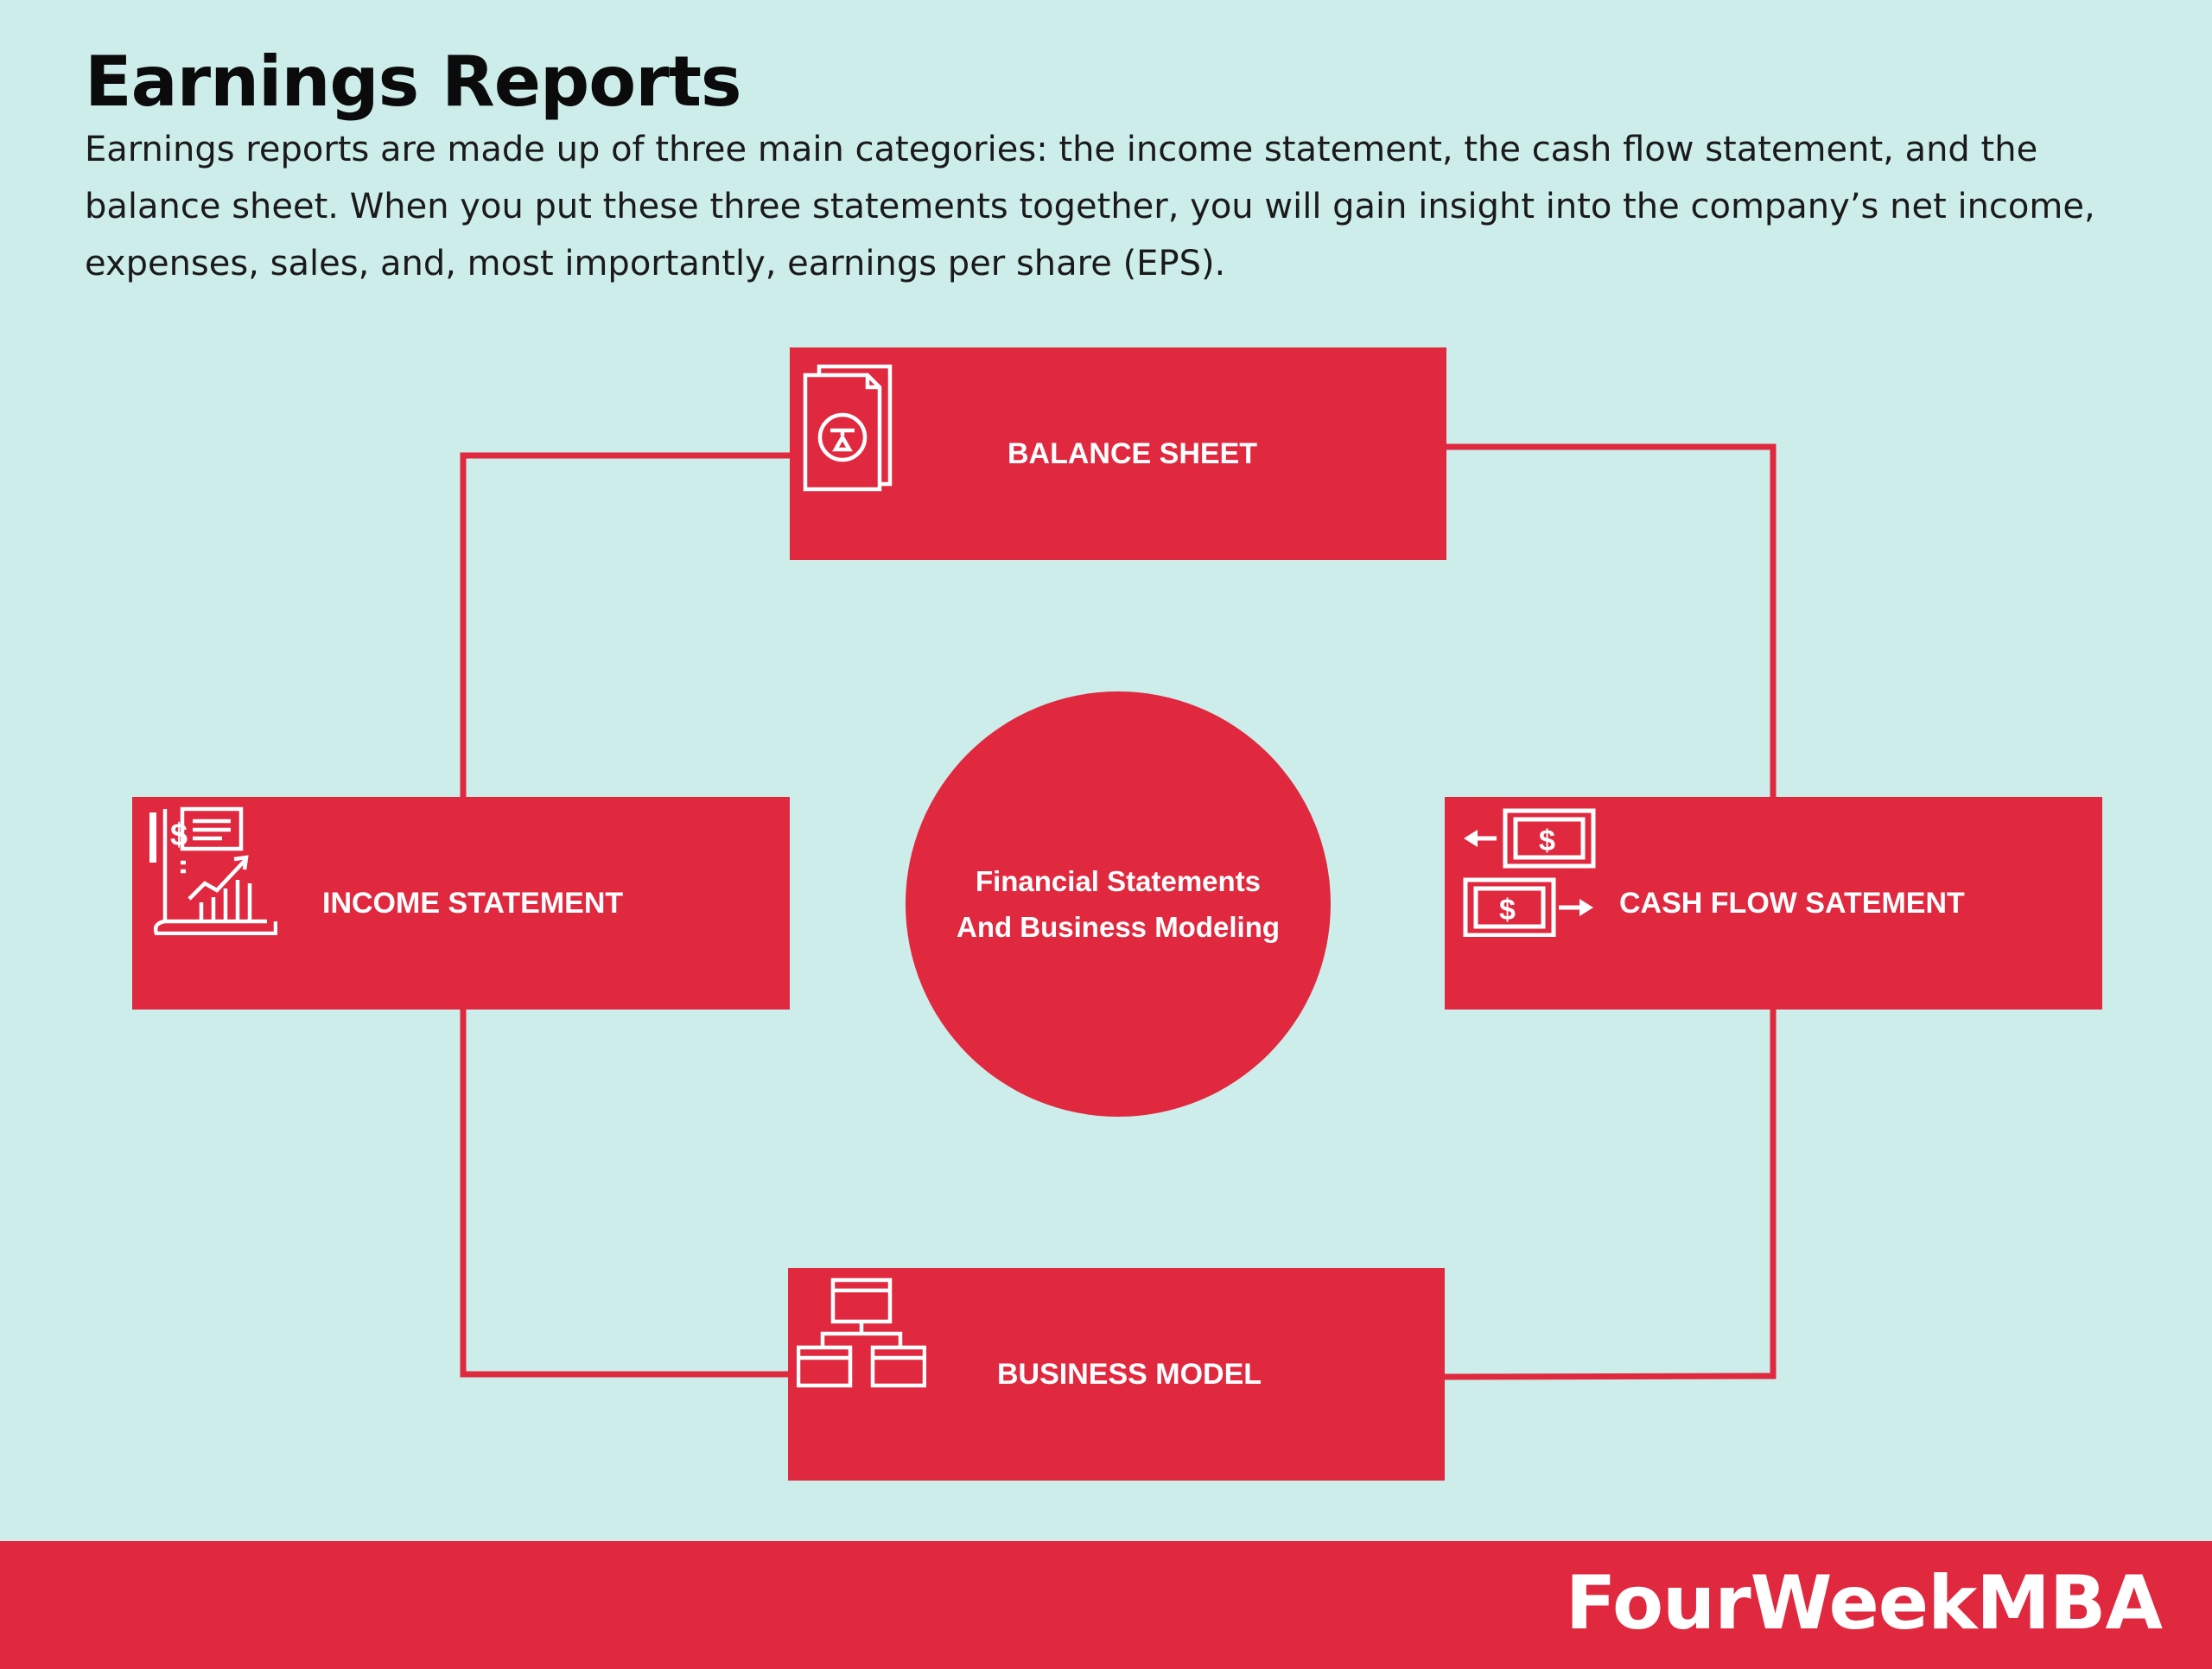 The image size is (2212, 1669). I want to click on connector-cashflow-business, so click(1610, 1194).